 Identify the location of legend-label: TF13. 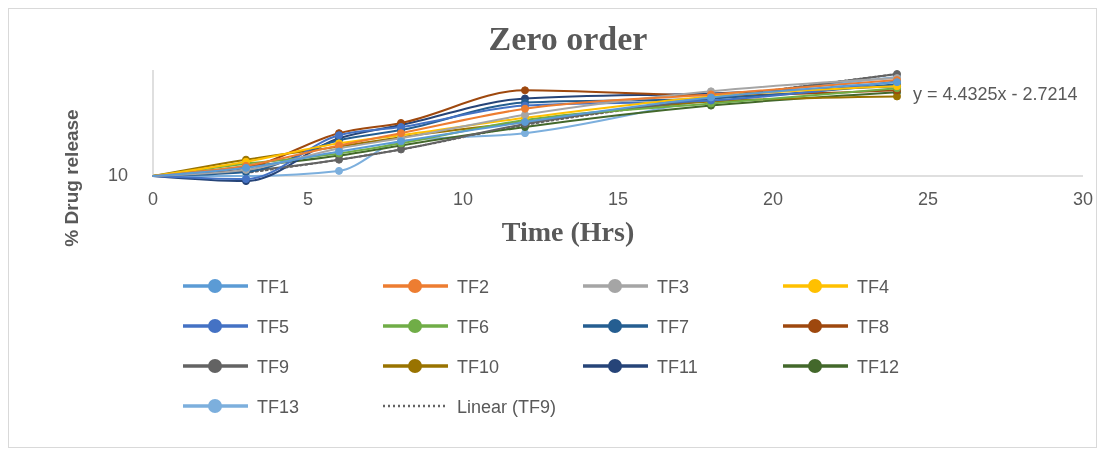
(278, 407).